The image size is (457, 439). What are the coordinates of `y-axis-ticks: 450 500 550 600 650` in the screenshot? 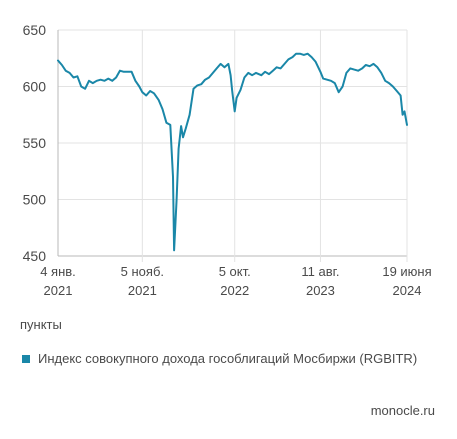 It's located at (35, 143).